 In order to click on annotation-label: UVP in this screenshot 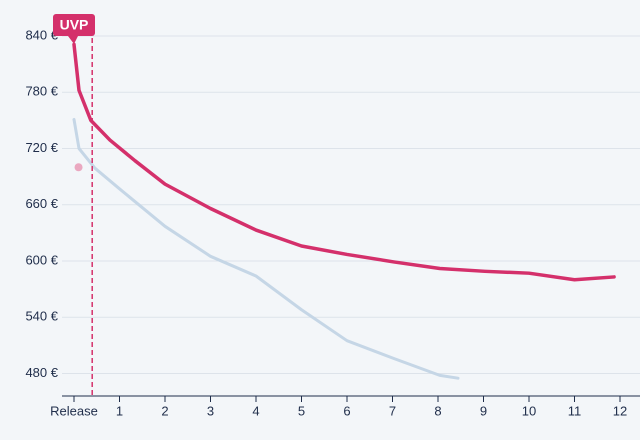, I will do `click(74, 25)`.